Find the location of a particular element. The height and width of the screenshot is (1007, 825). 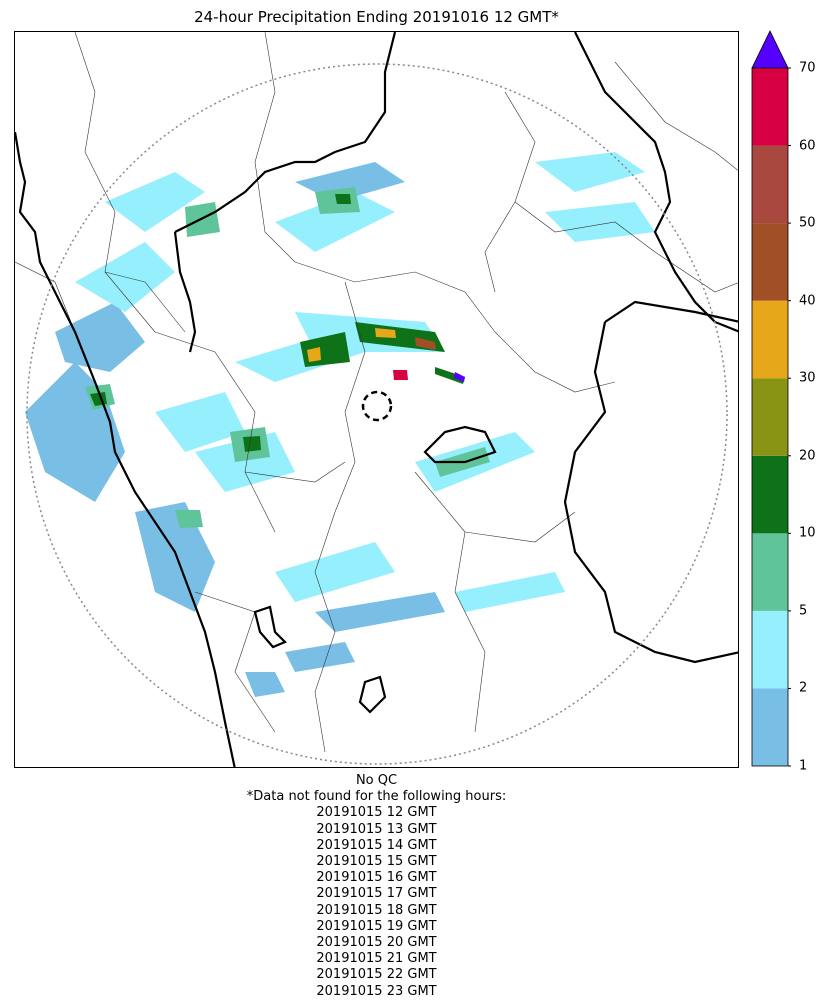

missing-hour-item: 20191015 14 GMT is located at coordinates (376, 845).